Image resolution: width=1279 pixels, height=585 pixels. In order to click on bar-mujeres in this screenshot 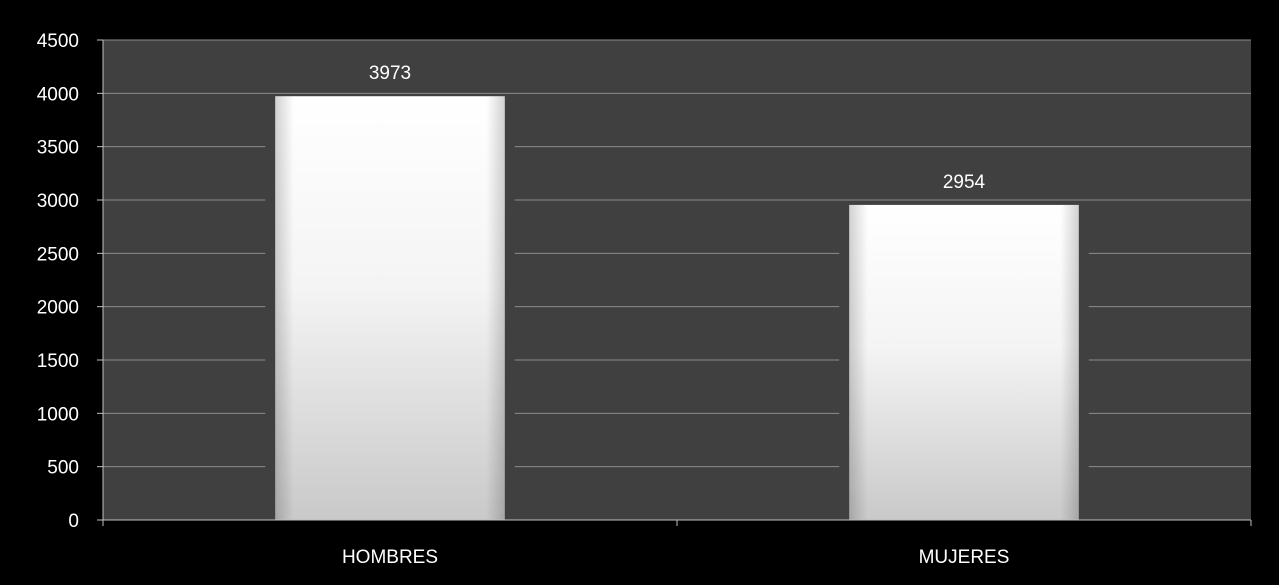, I will do `click(964, 361)`.